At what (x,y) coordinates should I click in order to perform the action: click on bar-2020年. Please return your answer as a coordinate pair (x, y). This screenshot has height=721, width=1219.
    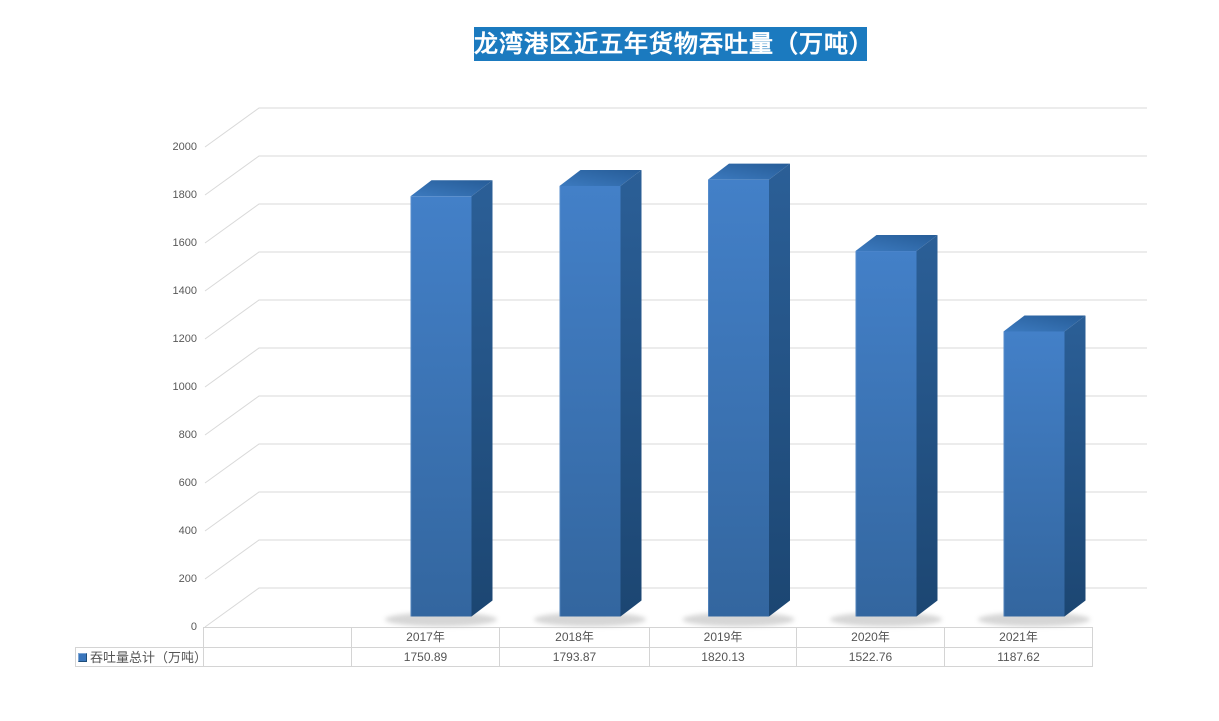
    Looking at the image, I should click on (886, 431).